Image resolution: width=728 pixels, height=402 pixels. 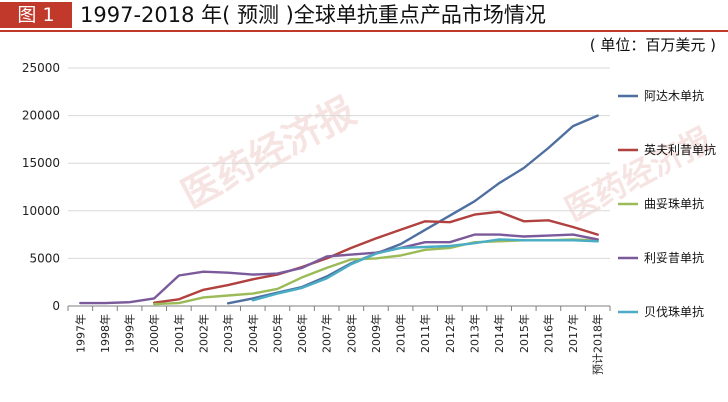 What do you see at coordinates (364, 31) in the screenshot?
I see `title-divider` at bounding box center [364, 31].